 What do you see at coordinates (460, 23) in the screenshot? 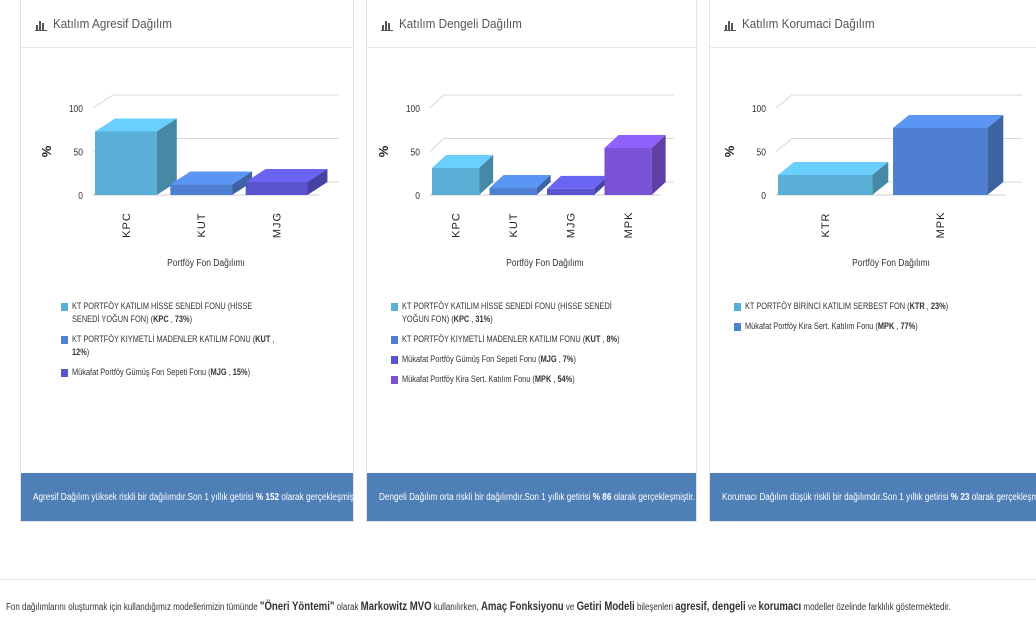
I see `panel-title: Katılım Dengeli Dağılım` at bounding box center [460, 23].